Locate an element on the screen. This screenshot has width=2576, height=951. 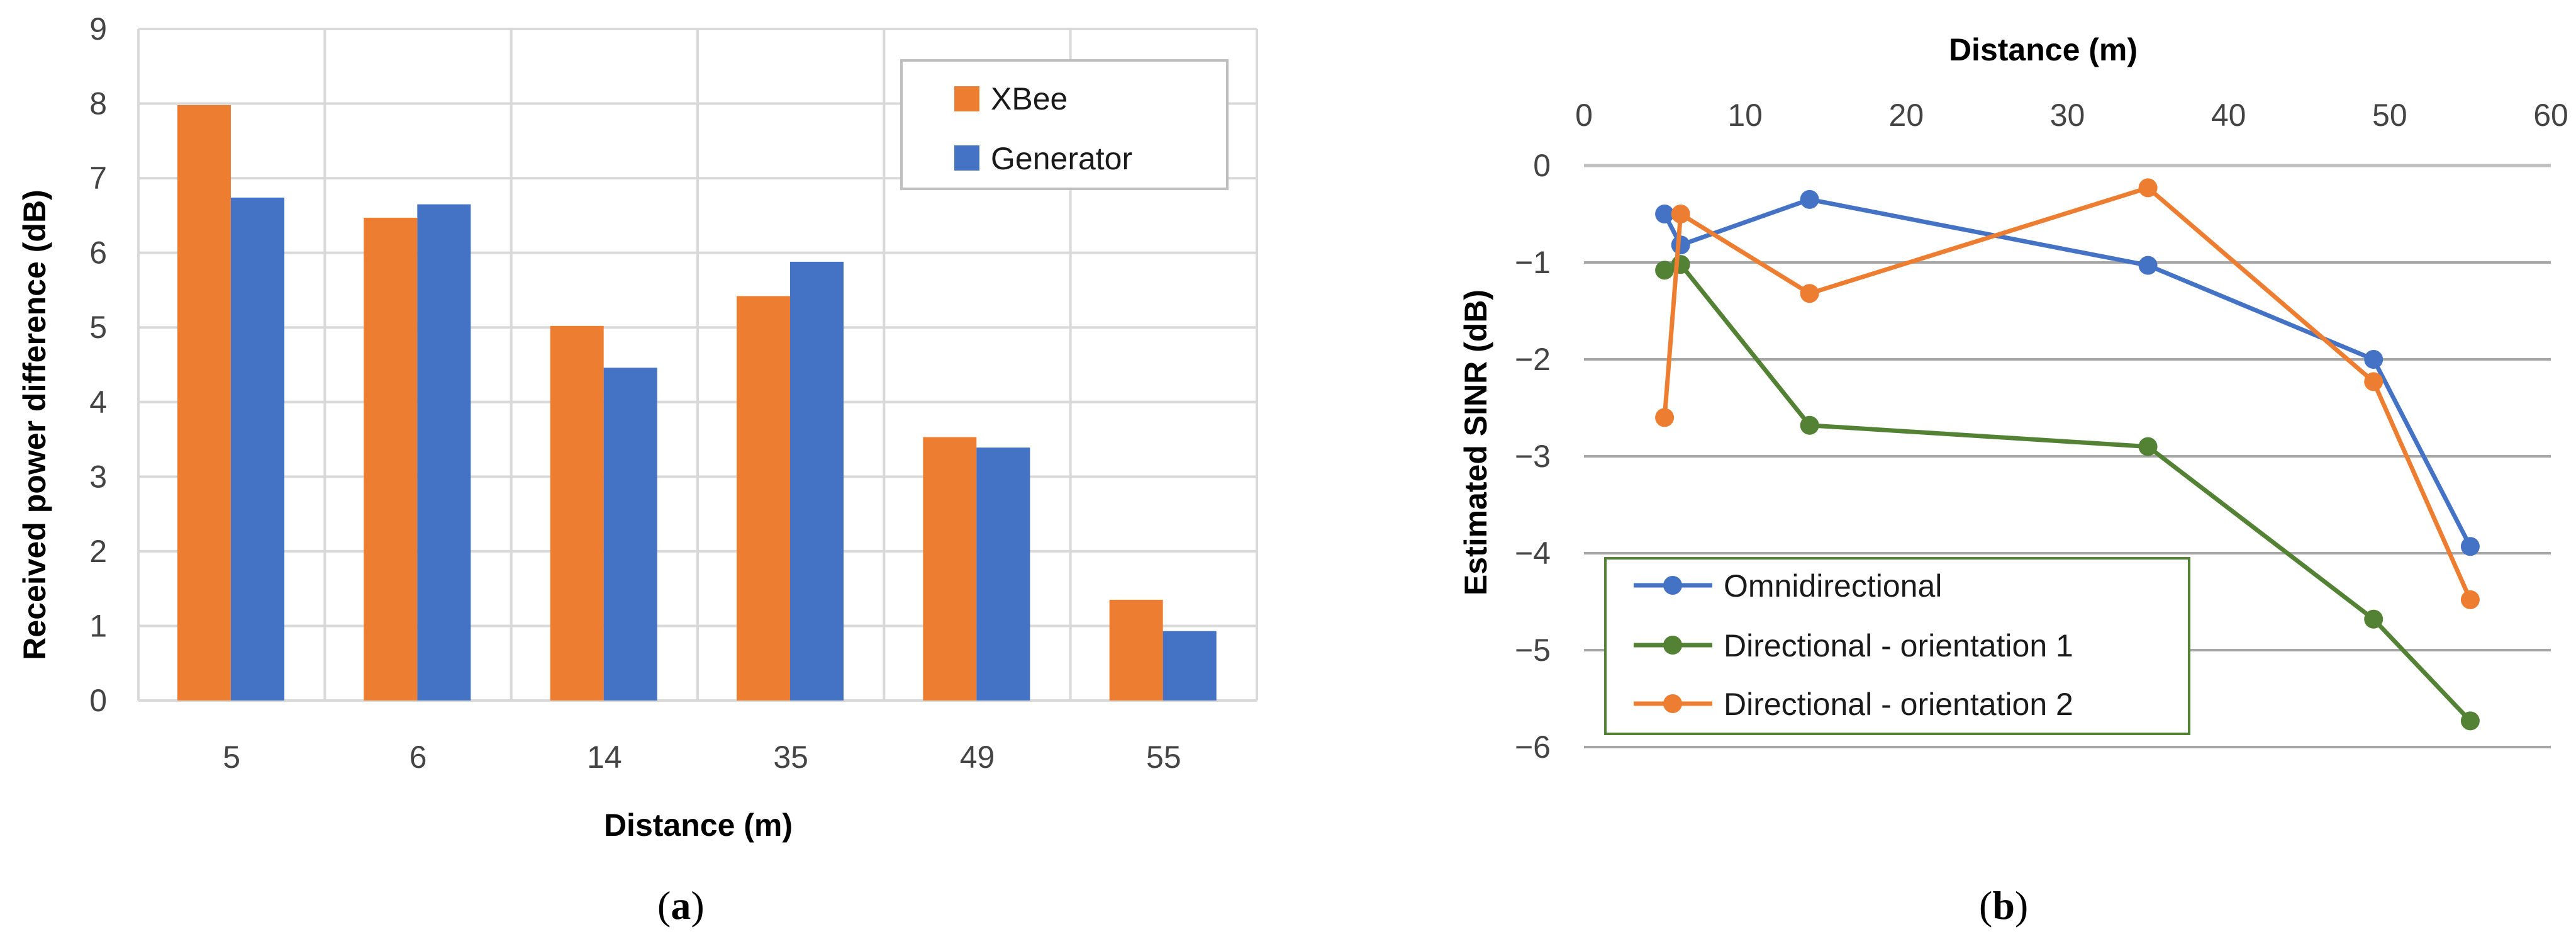
bar-chart-y-tick-label: 9 is located at coordinates (98, 29).